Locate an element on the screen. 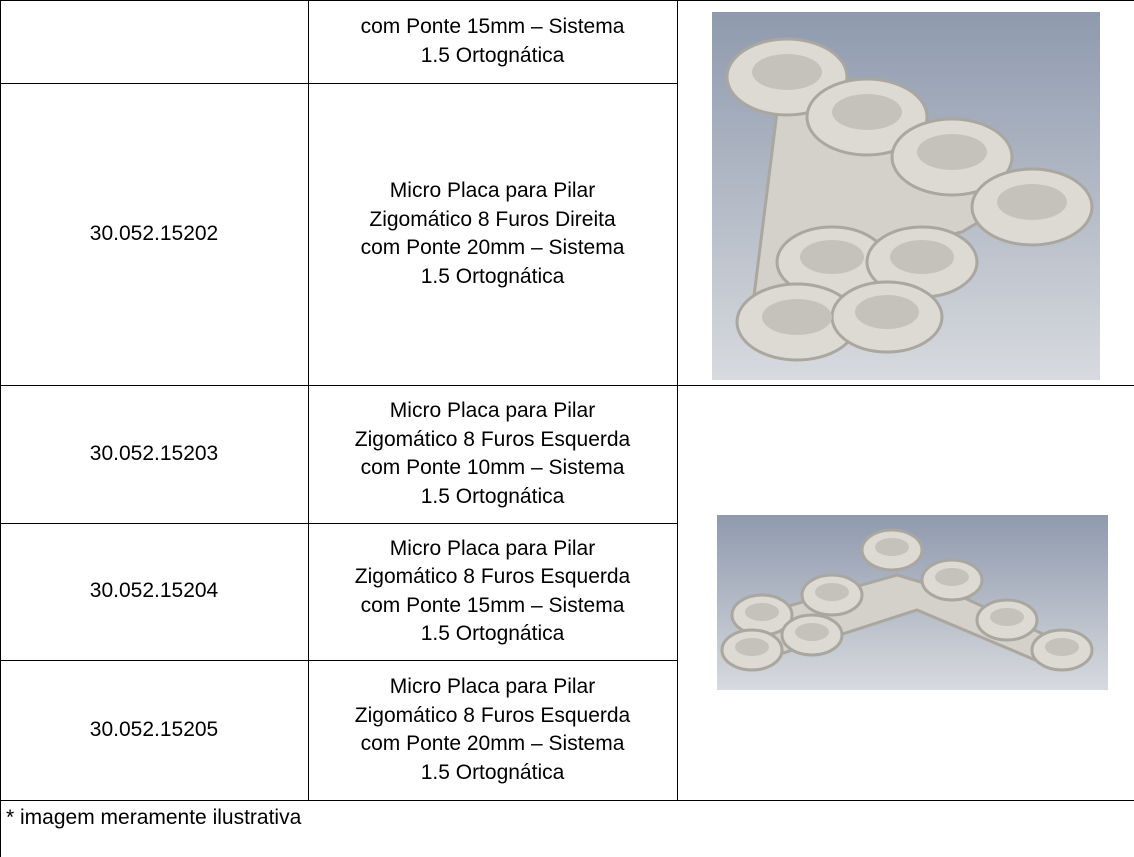 The width and height of the screenshot is (1134, 857). product-code: 30.052.15205 is located at coordinates (154, 729).